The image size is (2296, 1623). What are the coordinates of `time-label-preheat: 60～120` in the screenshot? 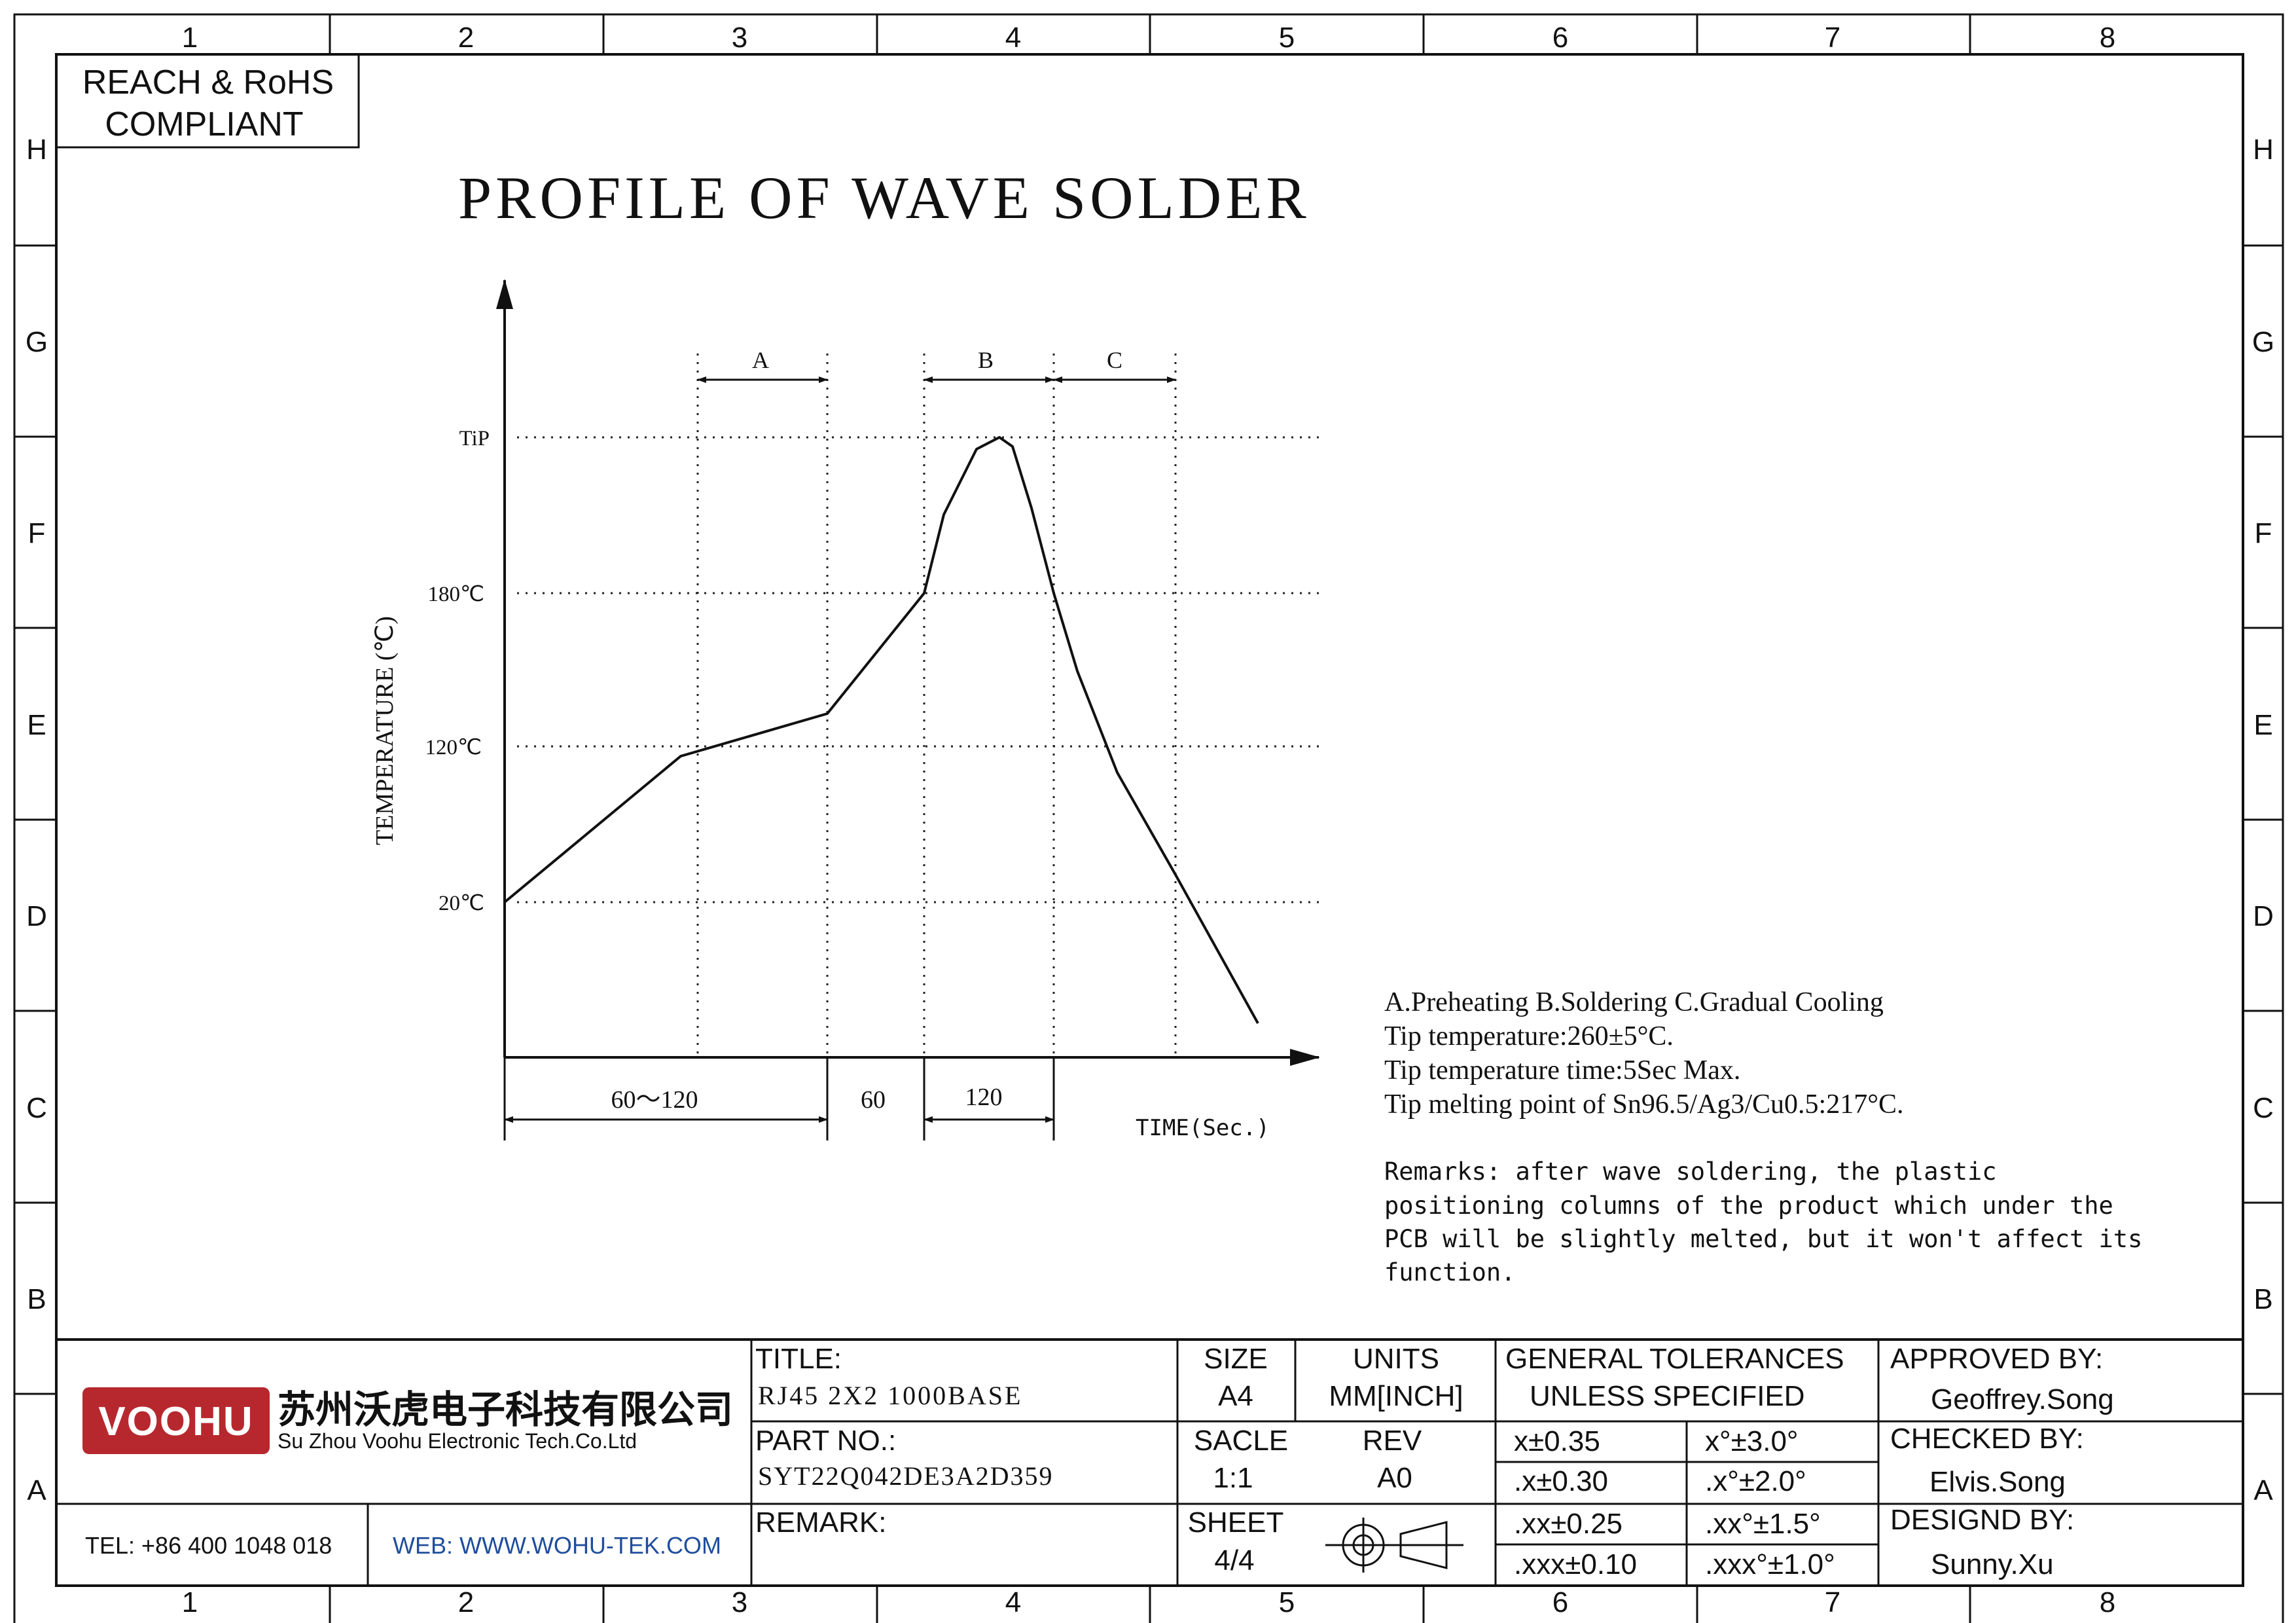 It's located at (654, 1100).